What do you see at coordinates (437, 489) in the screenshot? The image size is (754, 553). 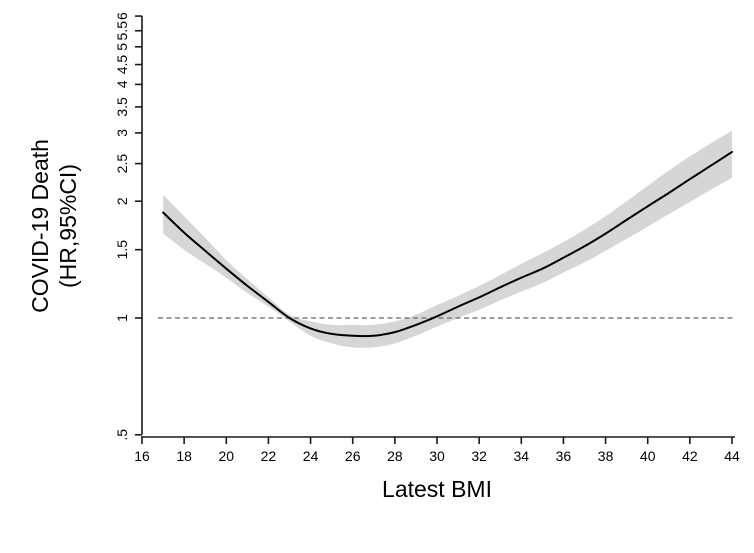 I see `x-axis-title: Latest BMI` at bounding box center [437, 489].